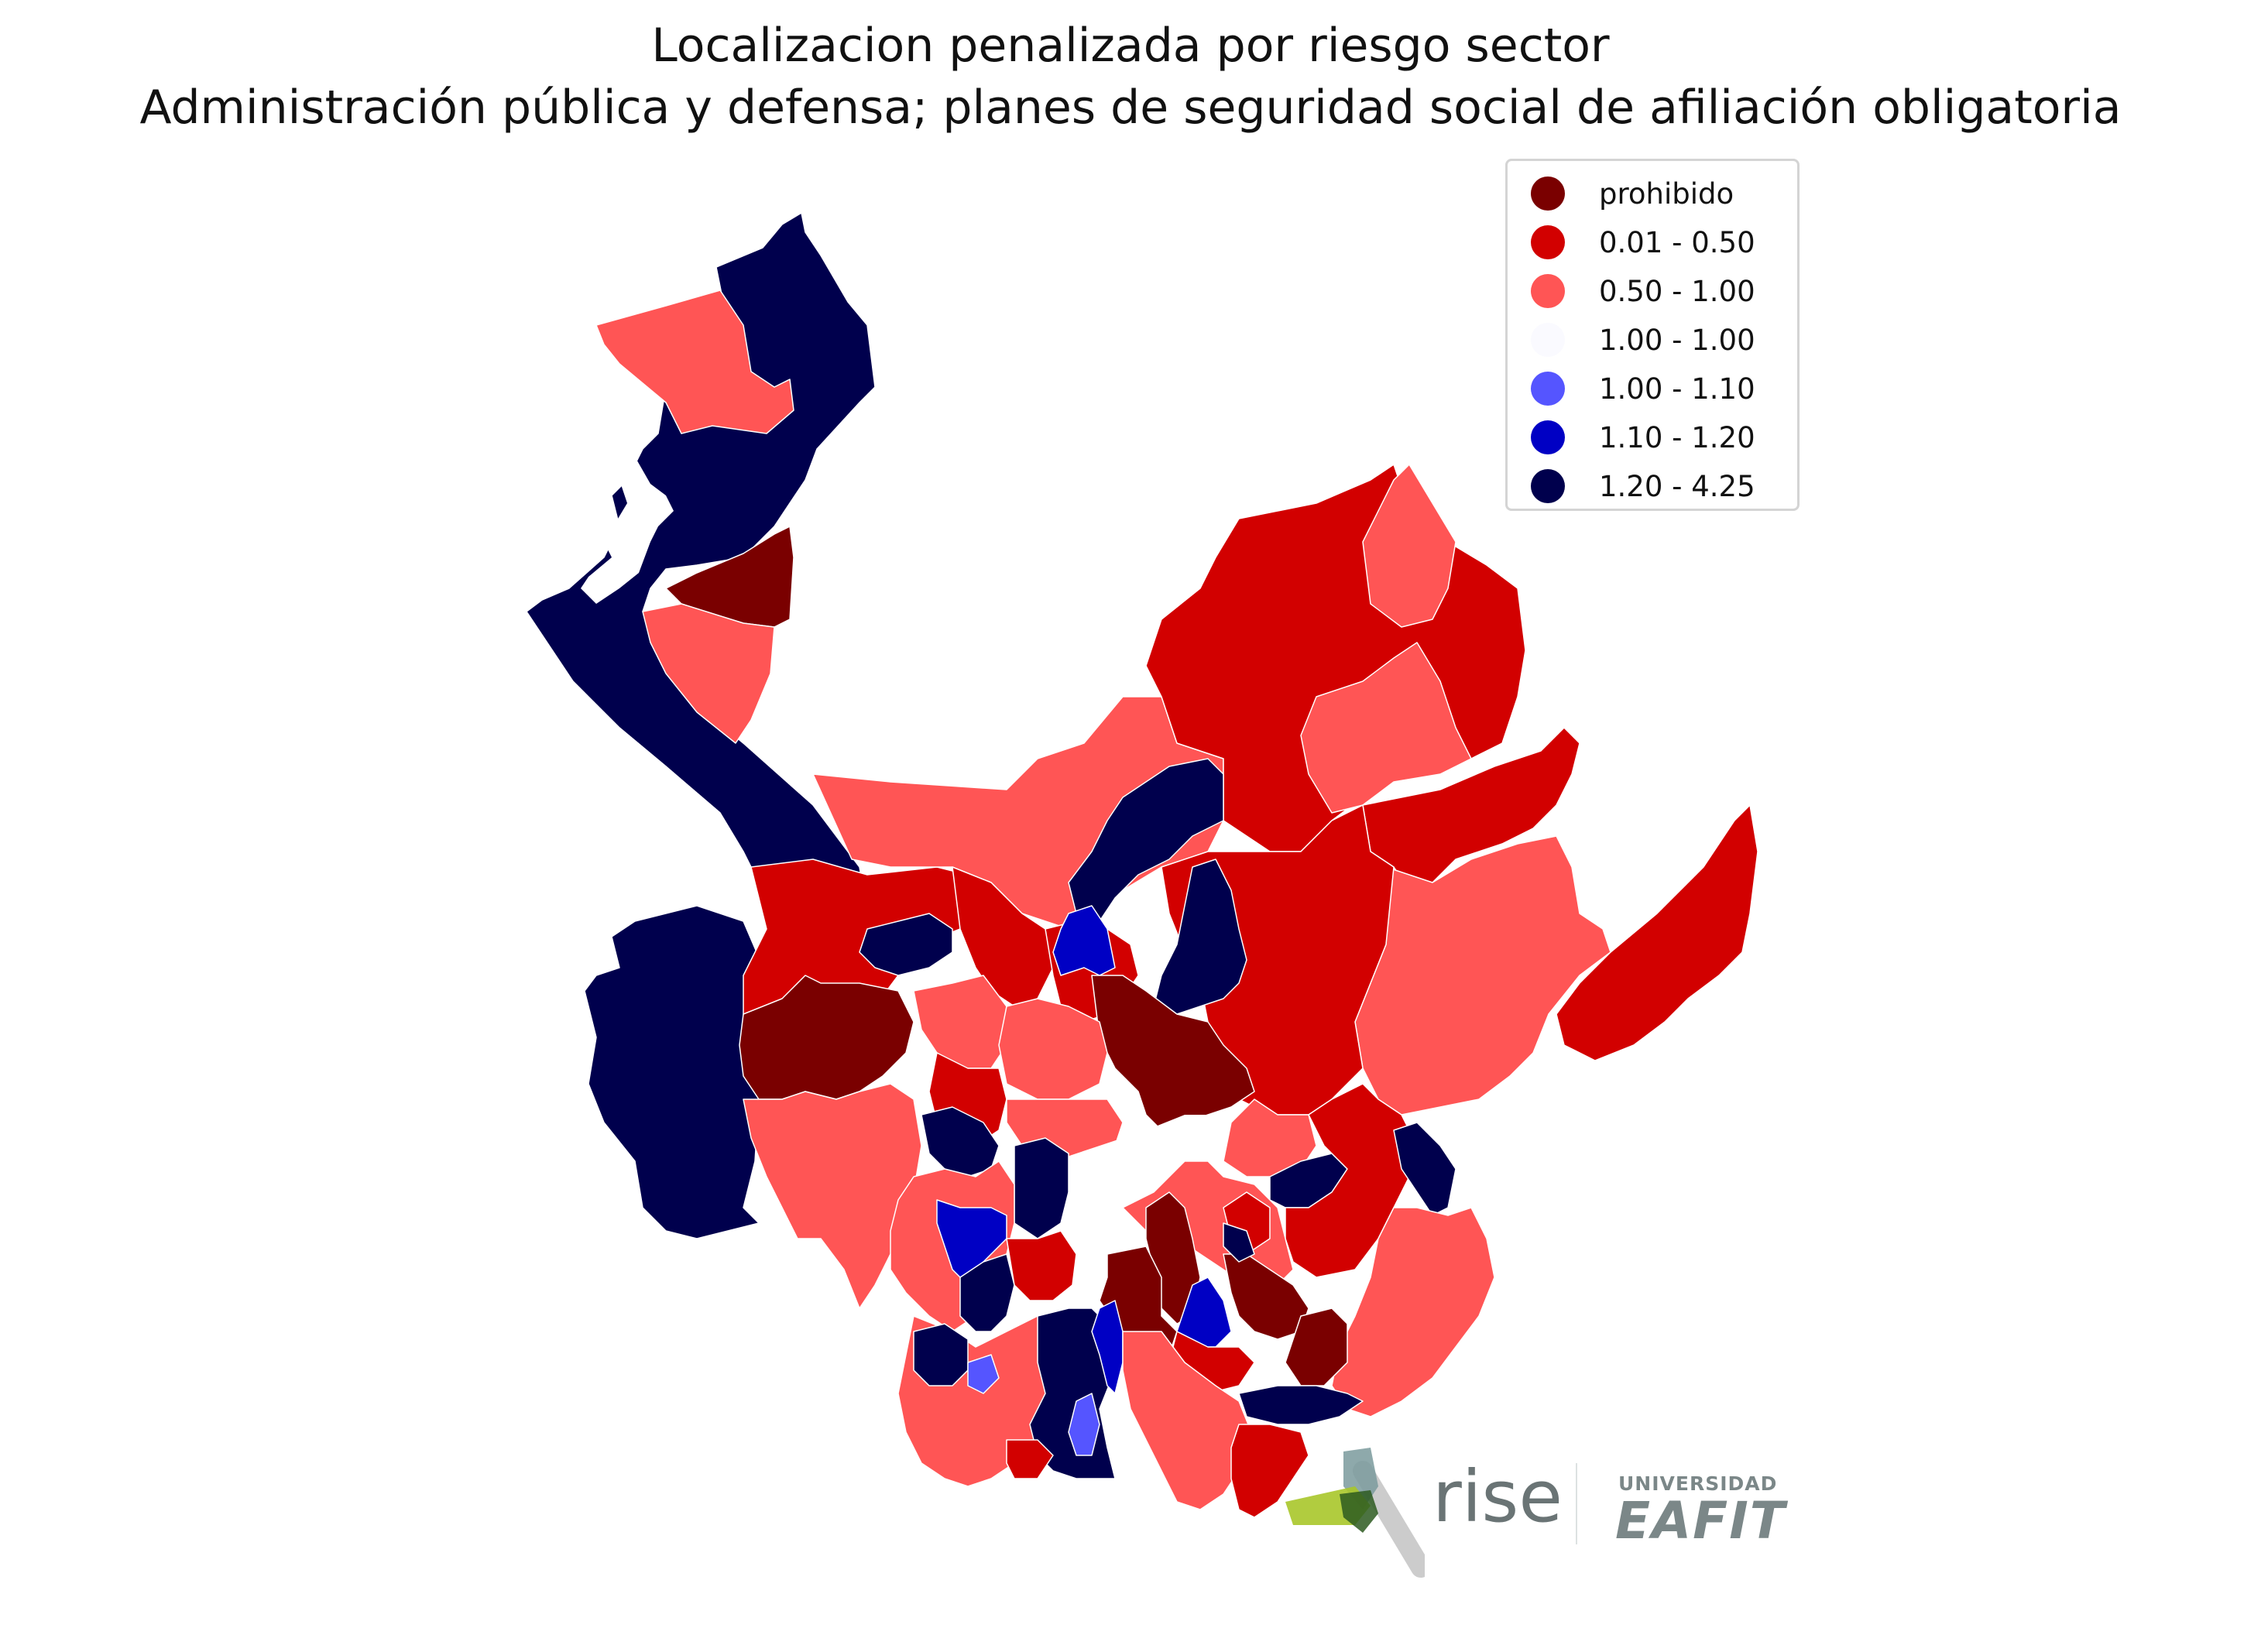 This screenshot has height=1652, width=2261. I want to click on region-blue-center, so click(1084, 940).